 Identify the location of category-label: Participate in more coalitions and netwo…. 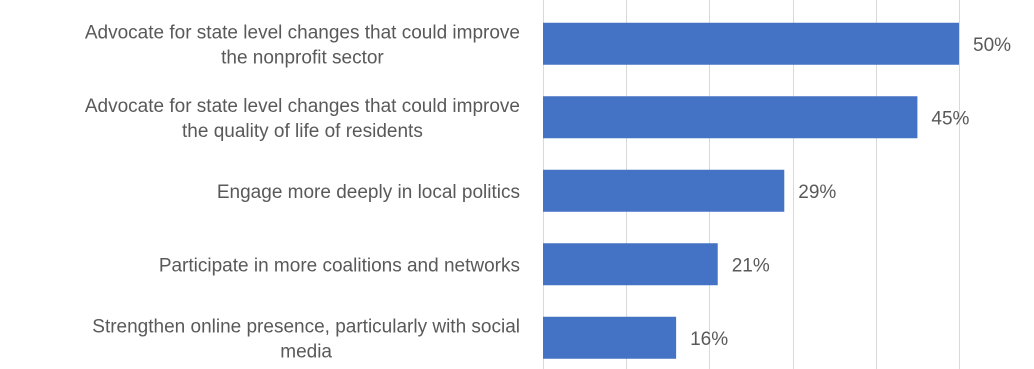
(339, 265).